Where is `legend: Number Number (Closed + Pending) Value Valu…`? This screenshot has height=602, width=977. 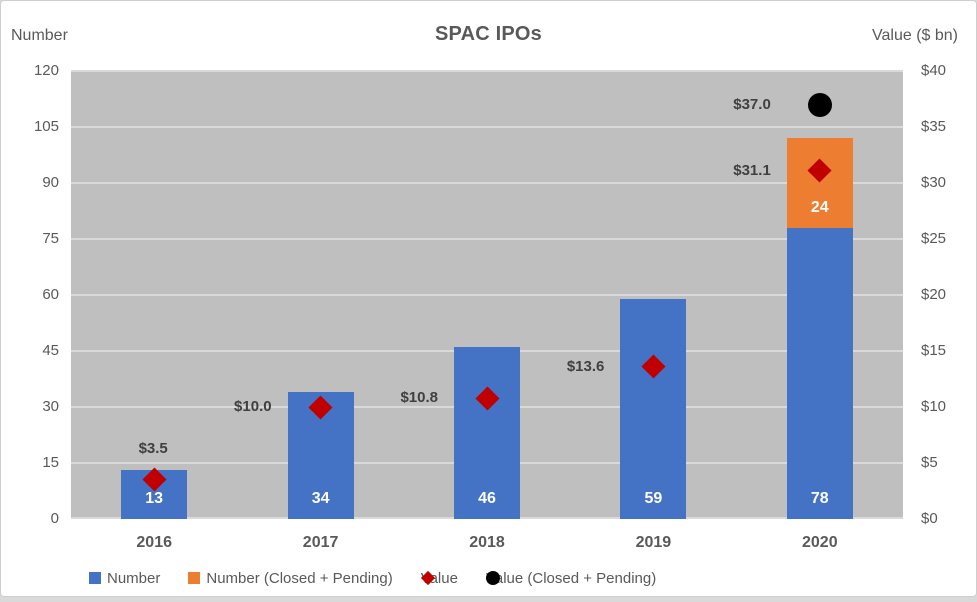
legend: Number Number (Closed + Pending) Value Valu… is located at coordinates (372, 578).